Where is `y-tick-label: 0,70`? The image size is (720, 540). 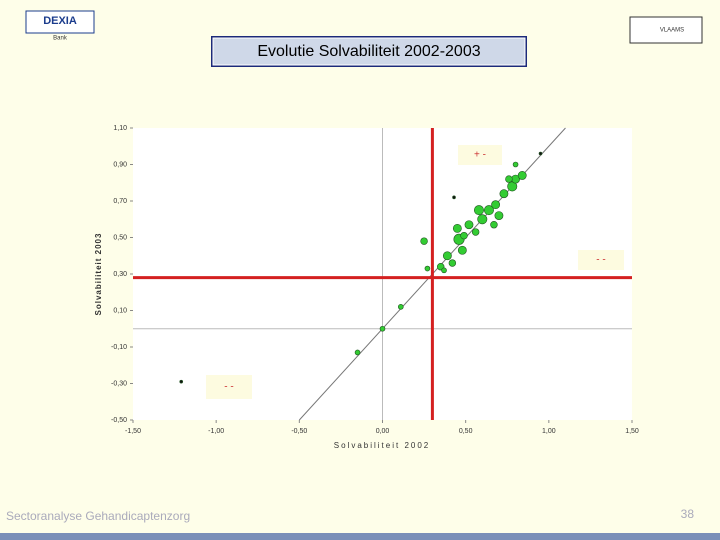
y-tick-label: 0,70 is located at coordinates (120, 201).